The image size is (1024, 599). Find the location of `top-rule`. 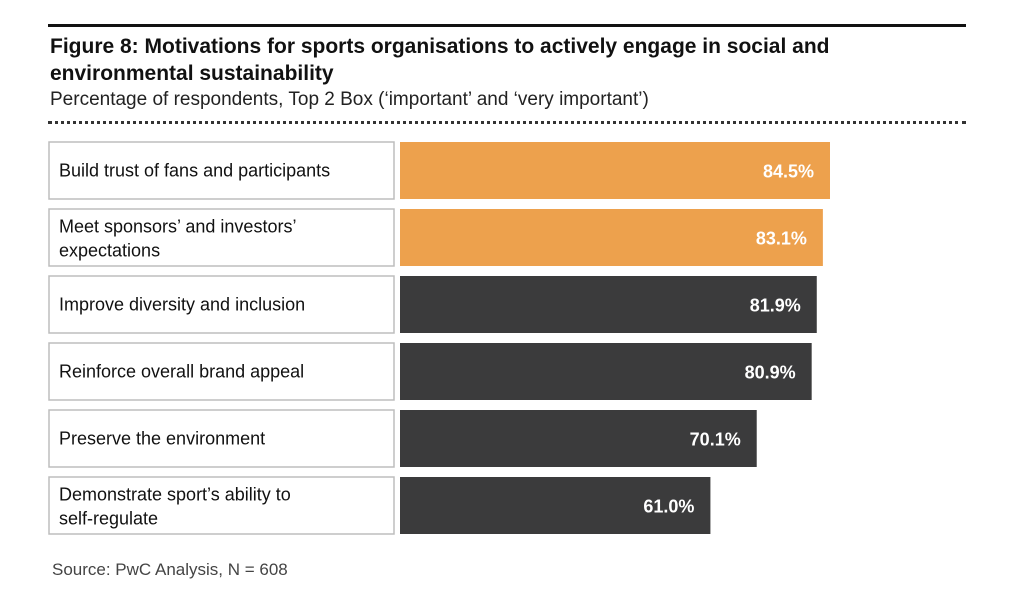

top-rule is located at coordinates (507, 25).